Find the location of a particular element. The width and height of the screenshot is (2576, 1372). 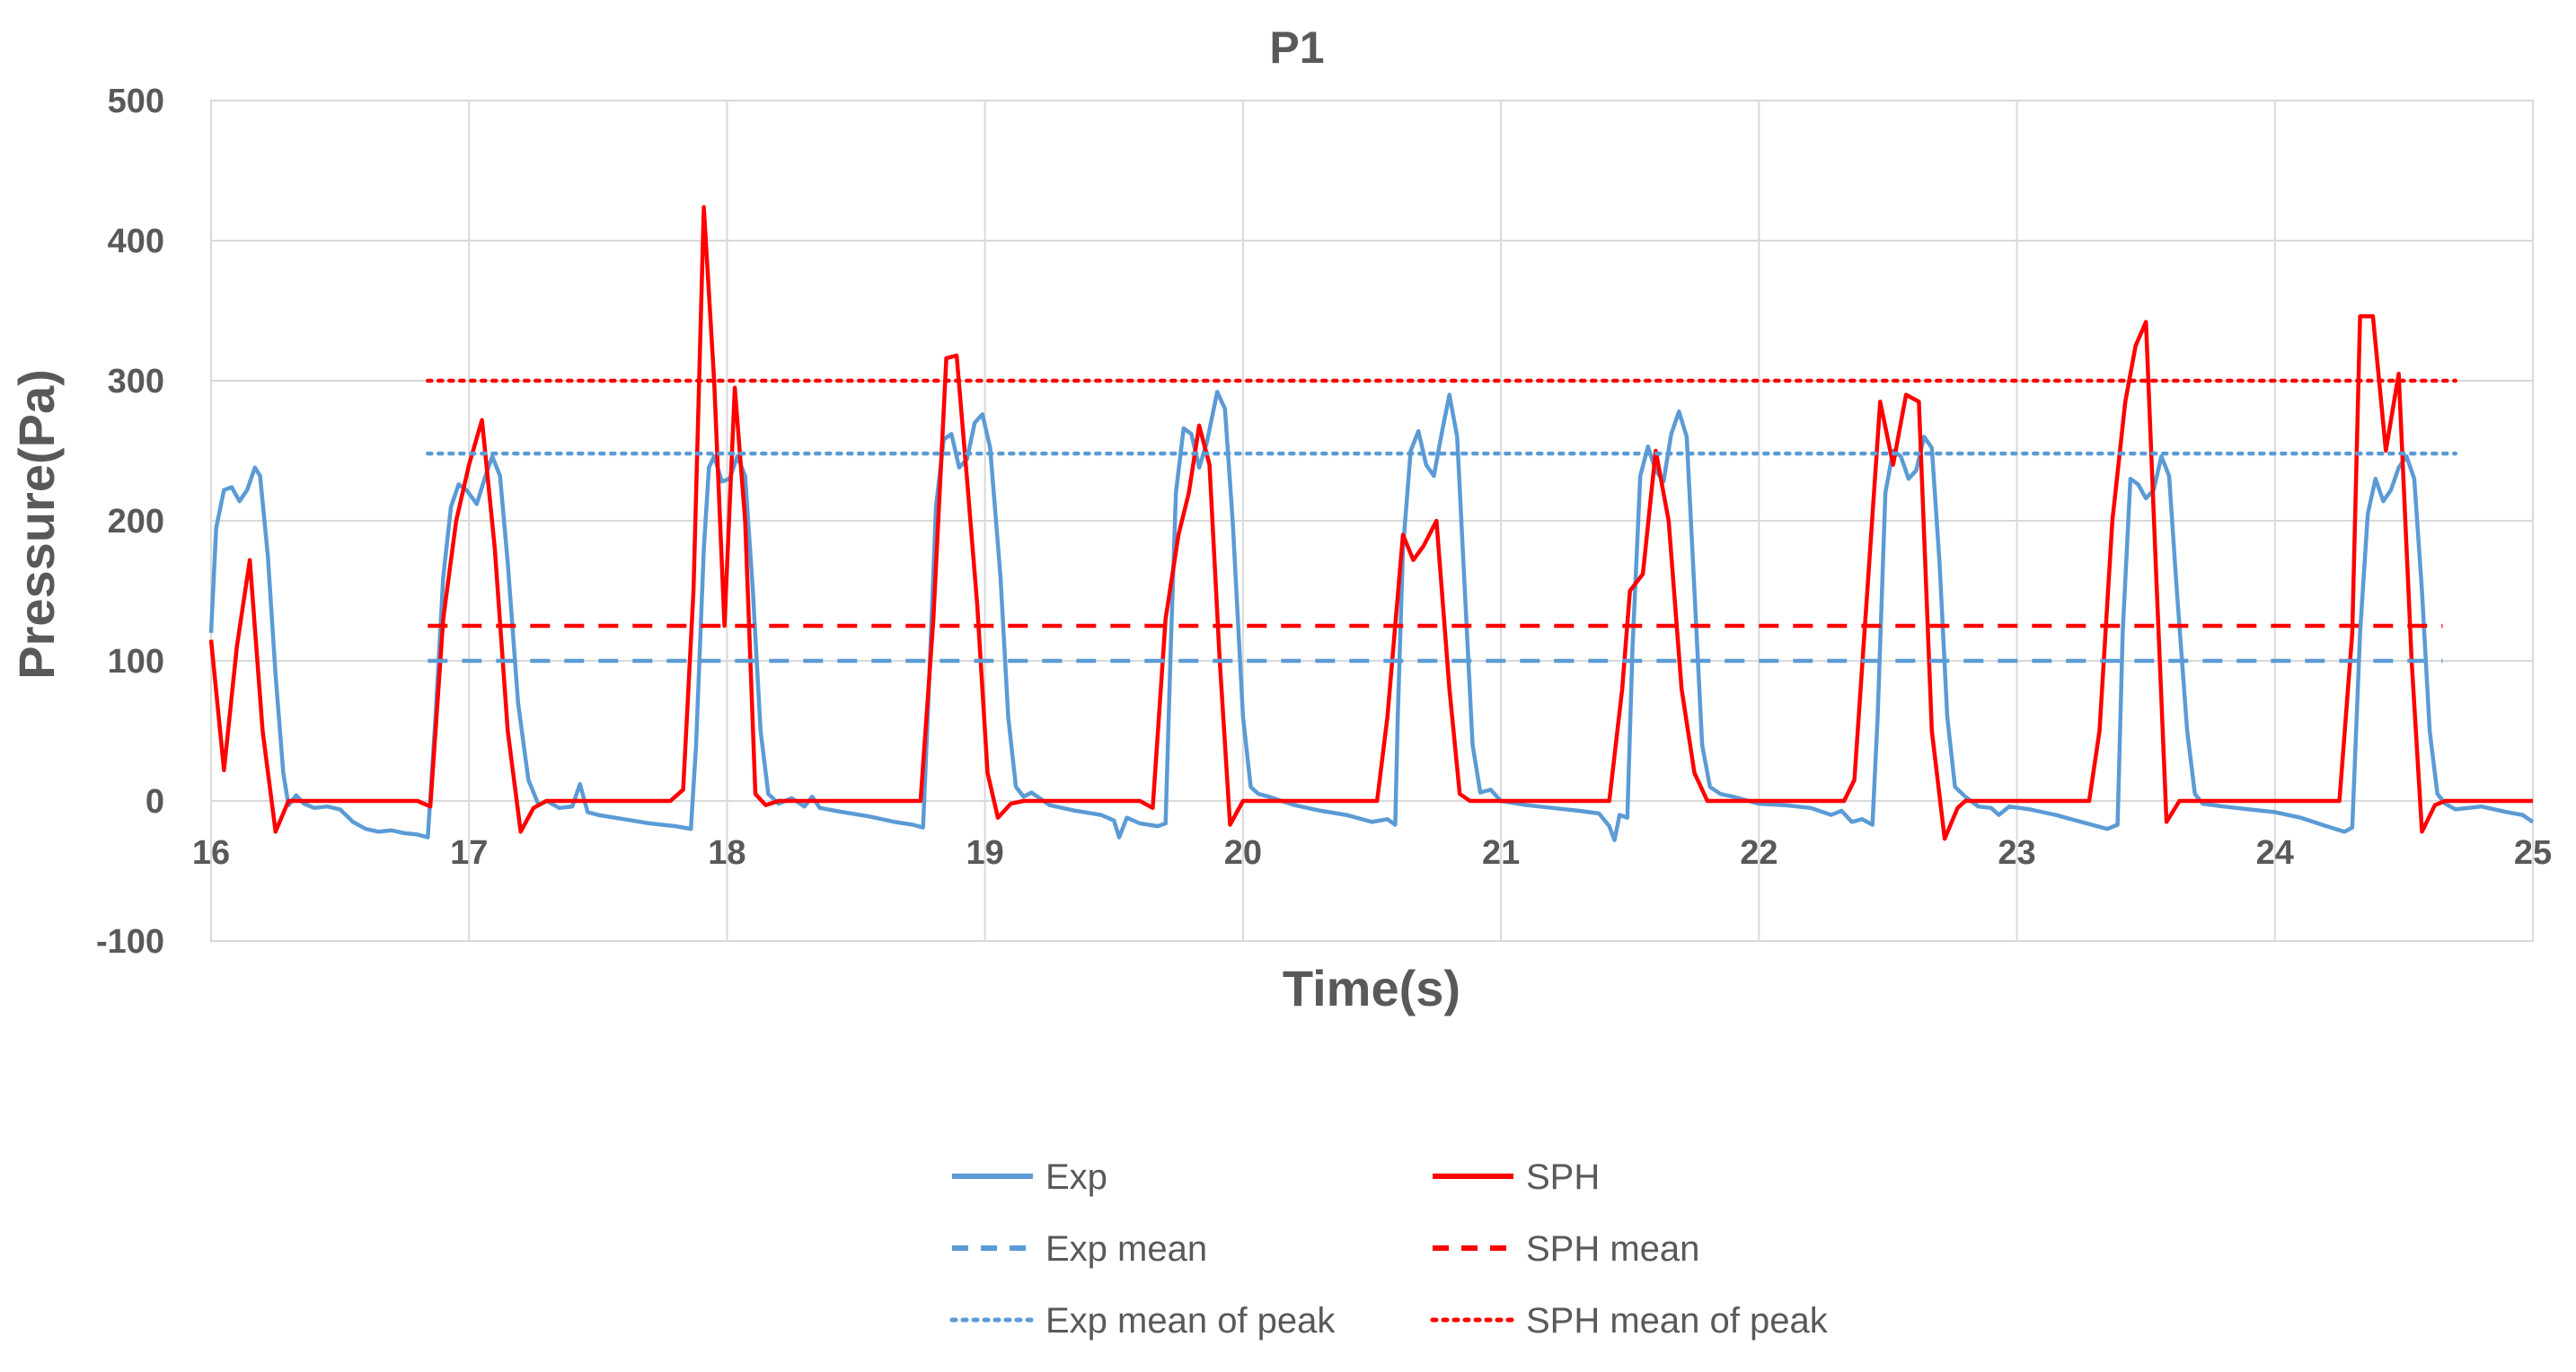

legend-label: SPH is located at coordinates (1563, 1177).